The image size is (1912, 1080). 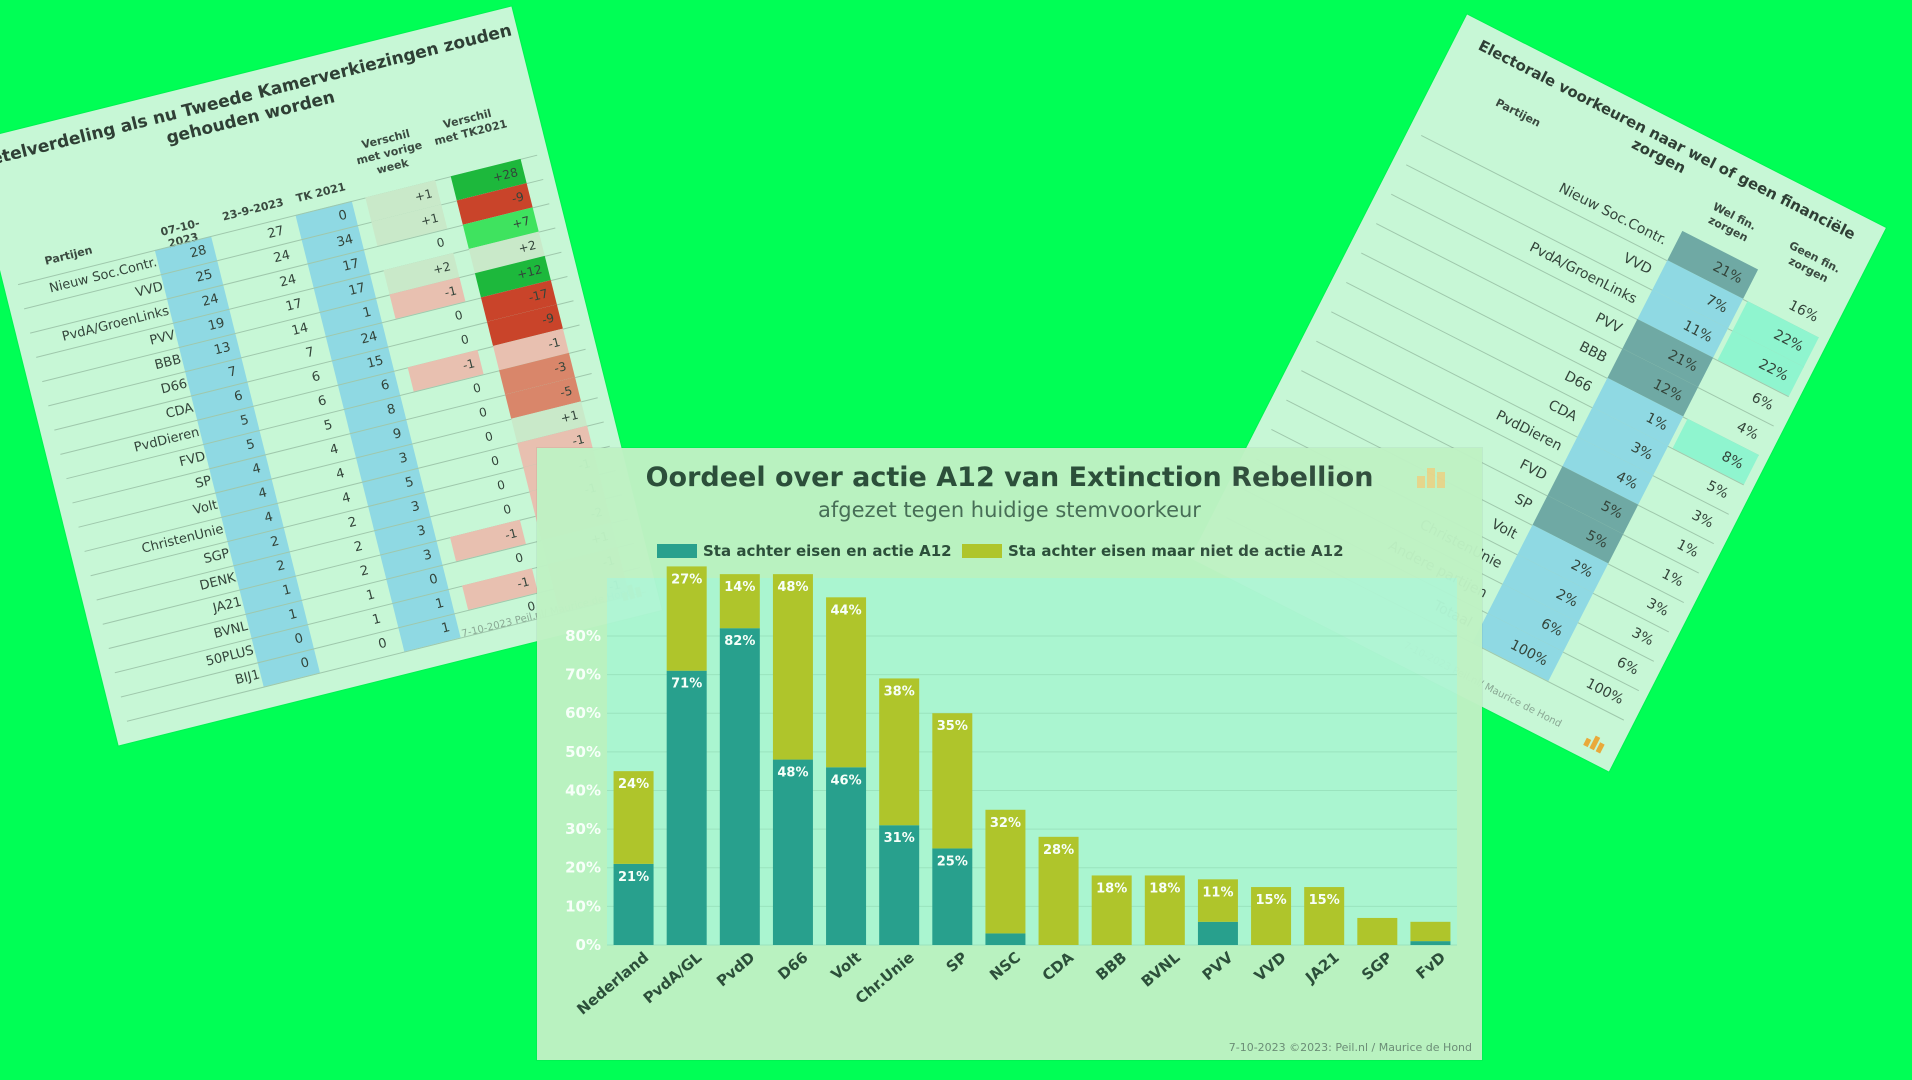 What do you see at coordinates (583, 675) in the screenshot?
I see `y-tick-label: 70%` at bounding box center [583, 675].